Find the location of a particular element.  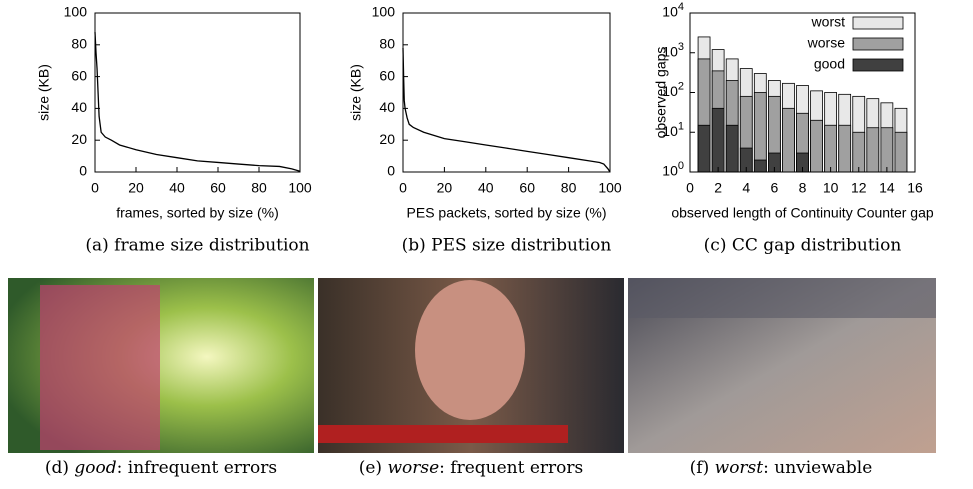

caption-label: (e) is located at coordinates (370, 468).